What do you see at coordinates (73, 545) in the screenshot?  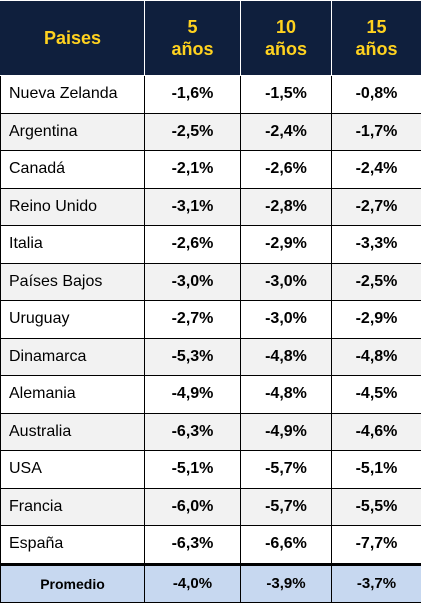 I see `country-cell: España` at bounding box center [73, 545].